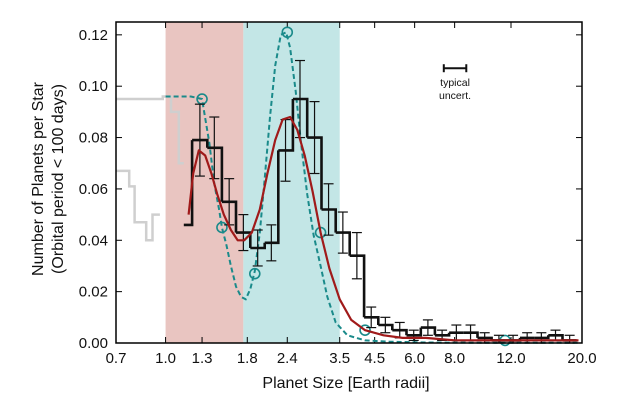 Image resolution: width=630 pixels, height=406 pixels. Describe the element at coordinates (510, 358) in the screenshot. I see `x-tick-label: 12.0` at that location.